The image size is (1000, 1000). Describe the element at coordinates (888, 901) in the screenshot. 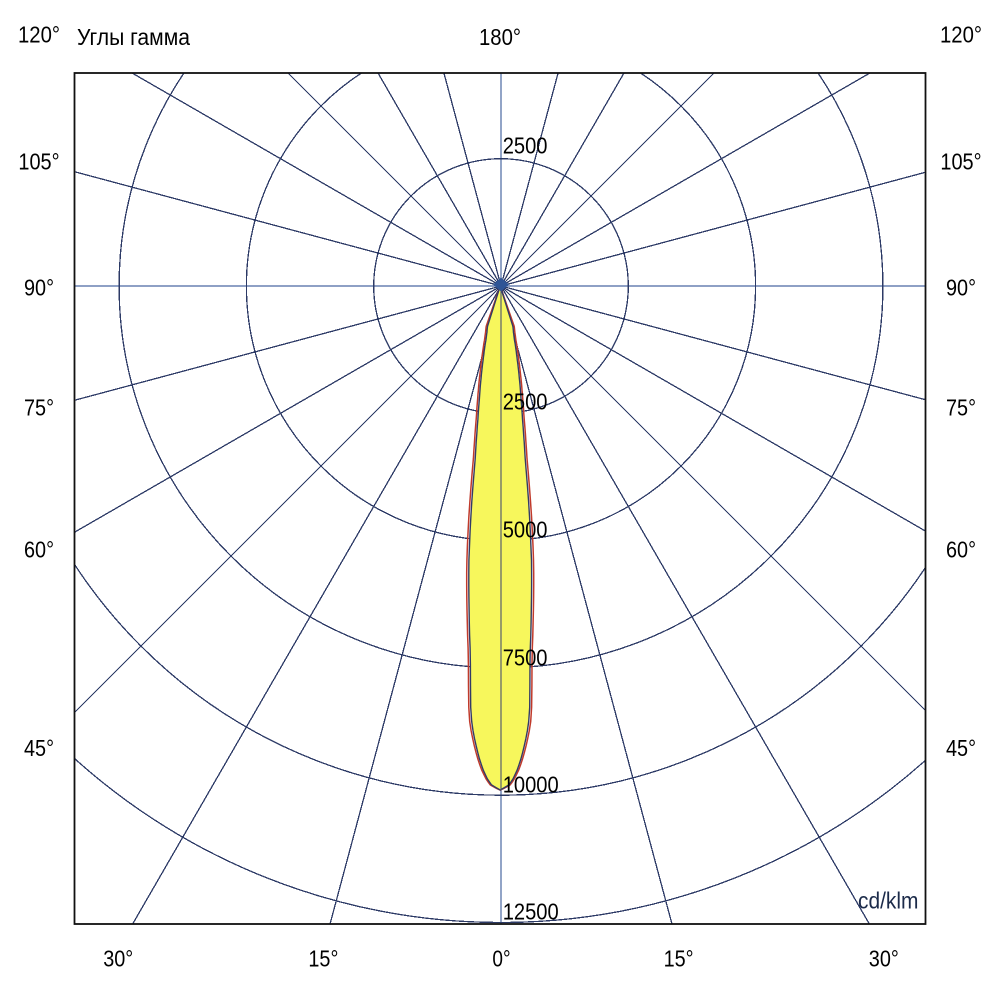

I see `svg-text: cd/klm` at that location.